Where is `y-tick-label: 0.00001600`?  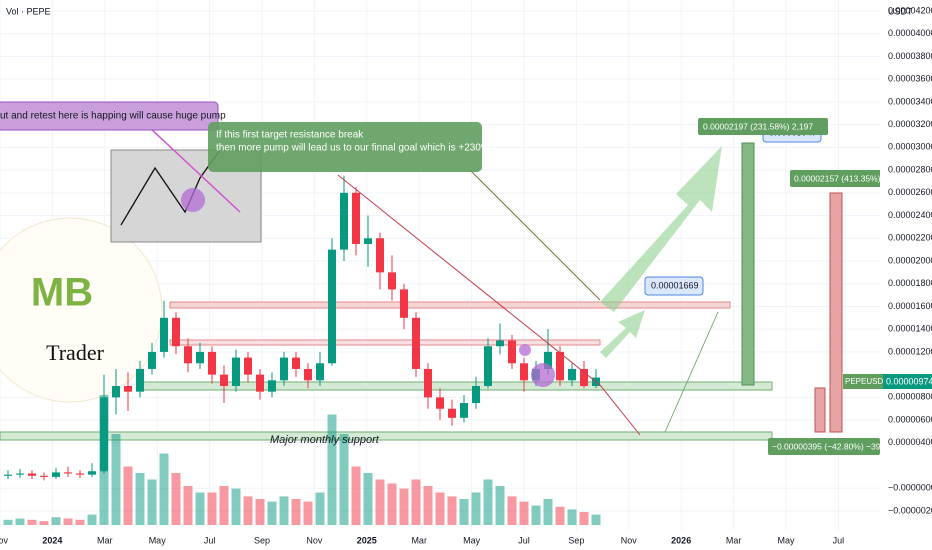
y-tick-label: 0.00001600 is located at coordinates (910, 306).